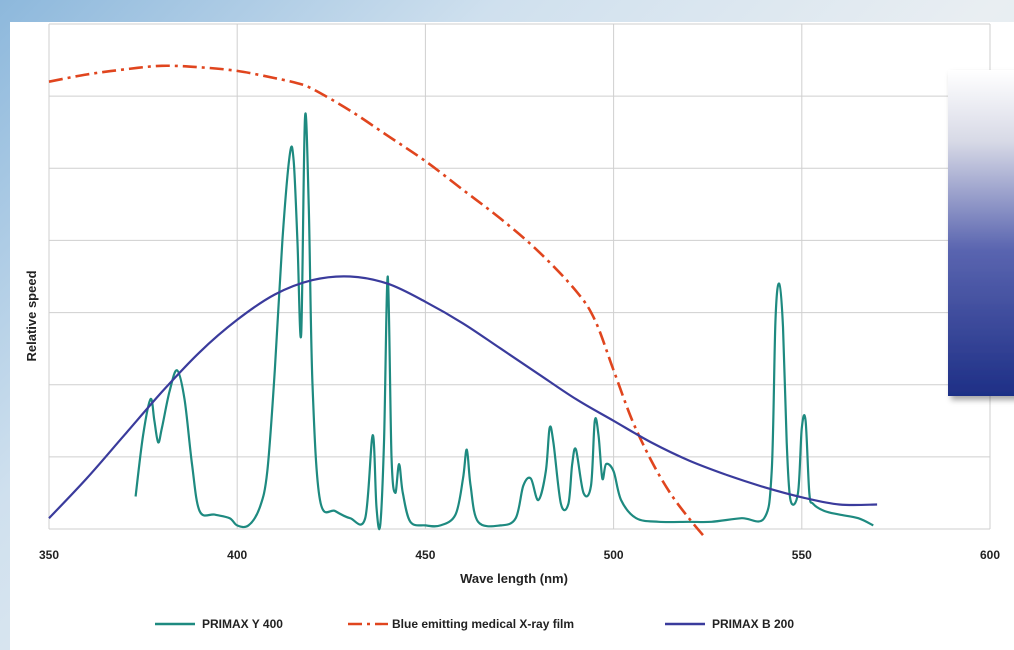  Describe the element at coordinates (802, 555) in the screenshot. I see `x-tick-label: 550` at that location.